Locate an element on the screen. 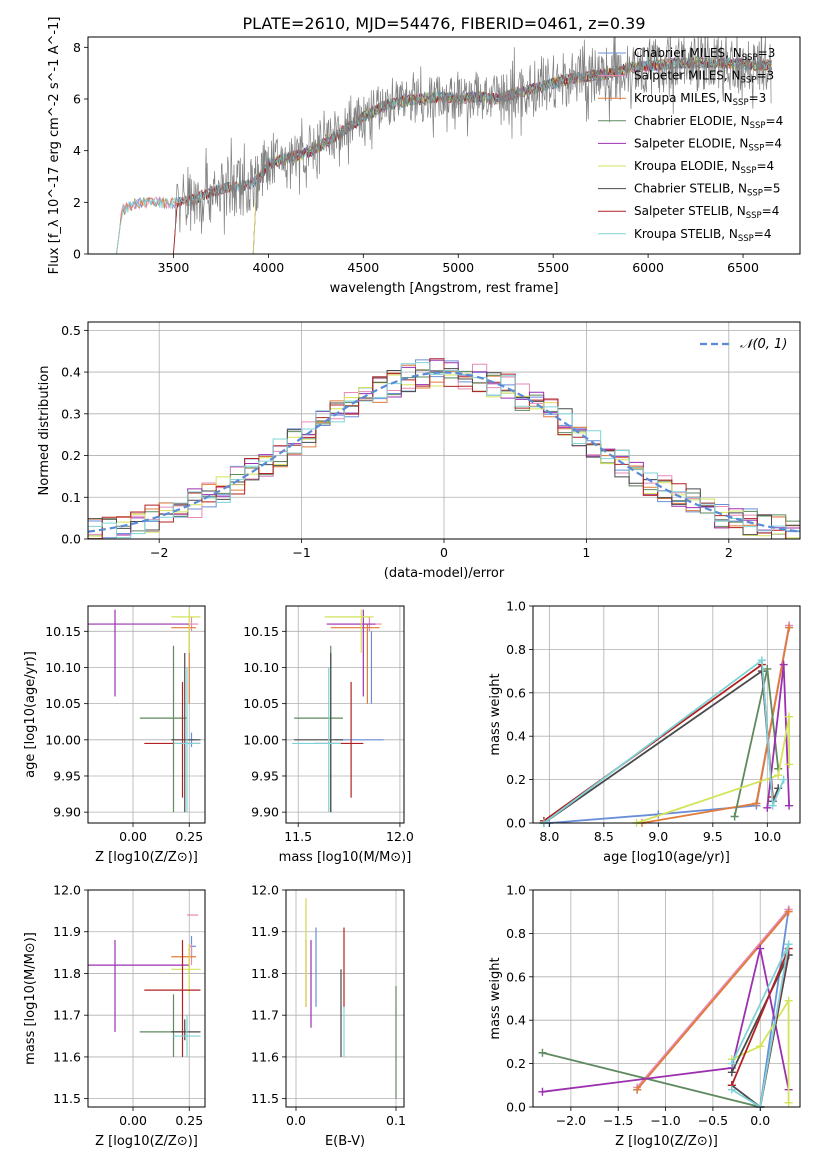 This screenshot has width=819, height=1170. y-tick-label: 4 is located at coordinates (77, 150).